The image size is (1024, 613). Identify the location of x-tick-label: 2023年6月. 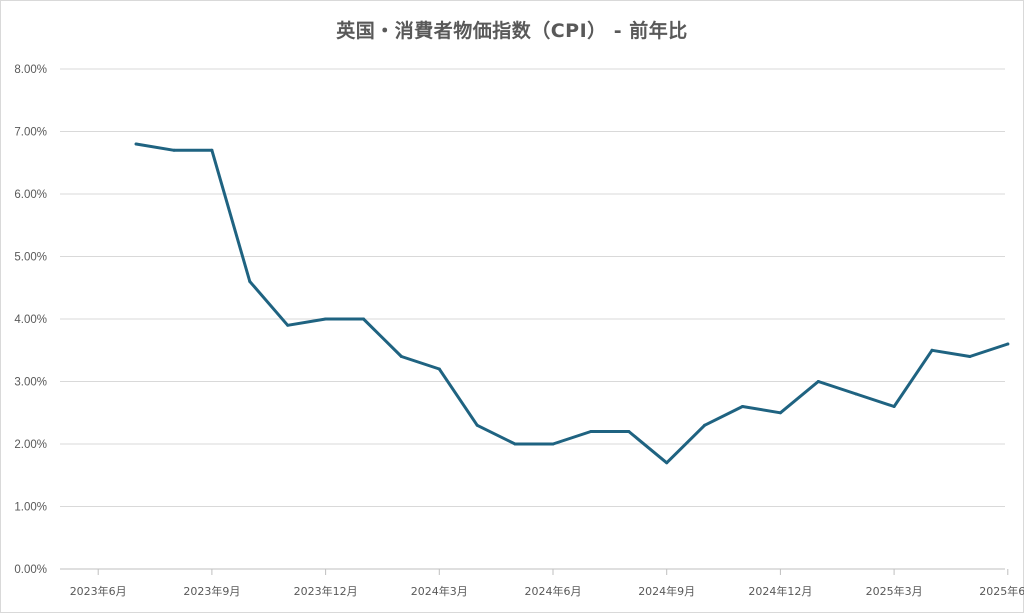
(98, 591).